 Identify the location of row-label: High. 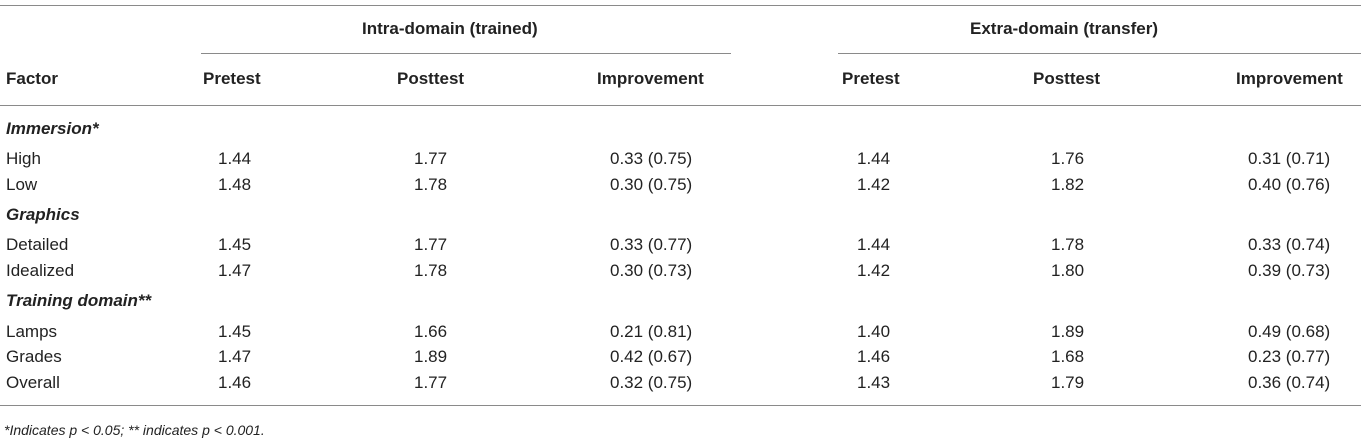
(23, 158).